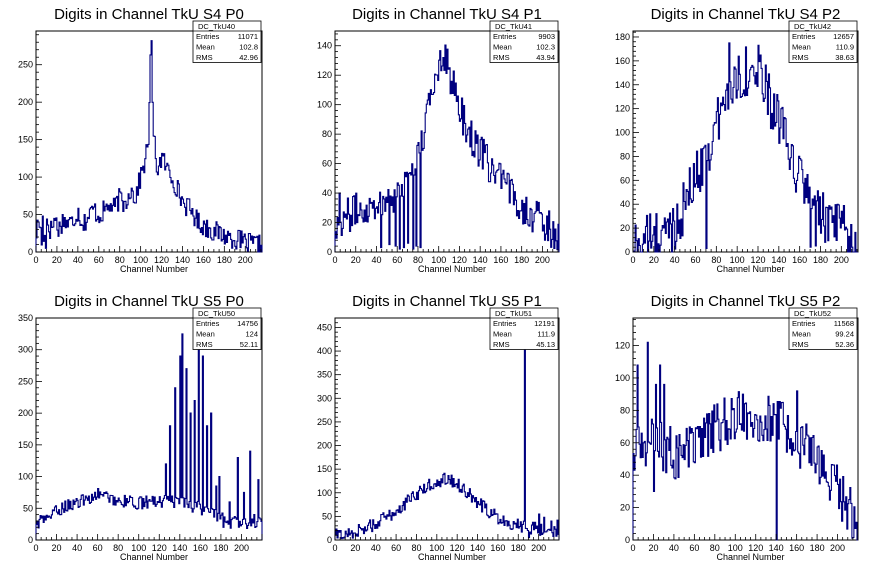  What do you see at coordinates (812, 313) in the screenshot?
I see `stats-box-name: DC_TkU52` at bounding box center [812, 313].